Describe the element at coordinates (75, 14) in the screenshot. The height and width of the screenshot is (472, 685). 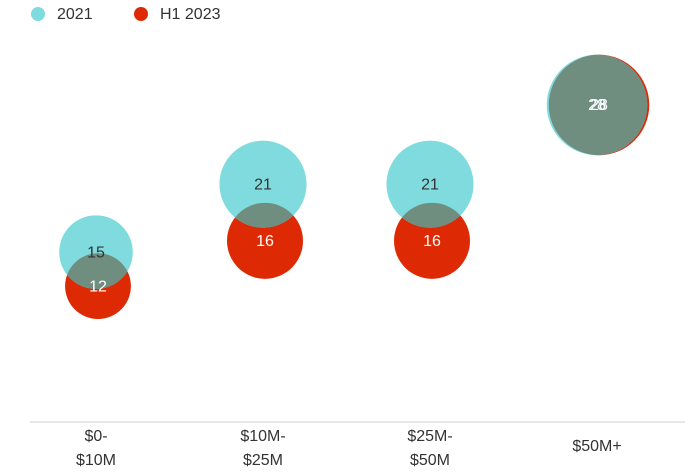
I see `legend-label: 2021` at that location.